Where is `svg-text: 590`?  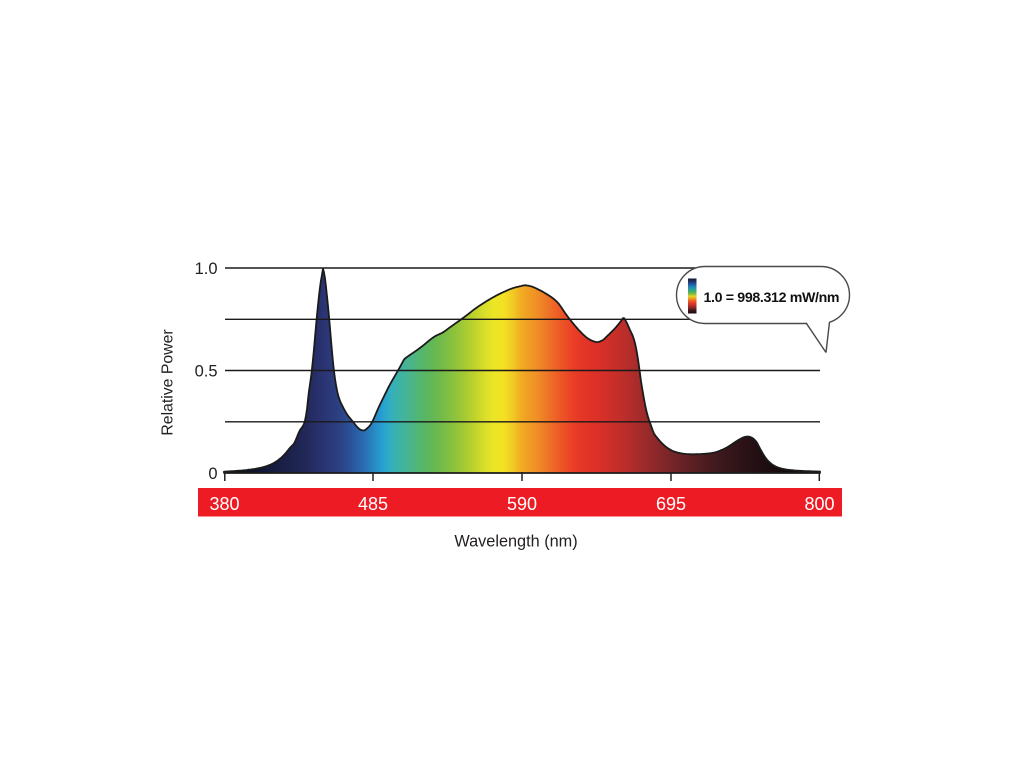
svg-text: 590 is located at coordinates (522, 504).